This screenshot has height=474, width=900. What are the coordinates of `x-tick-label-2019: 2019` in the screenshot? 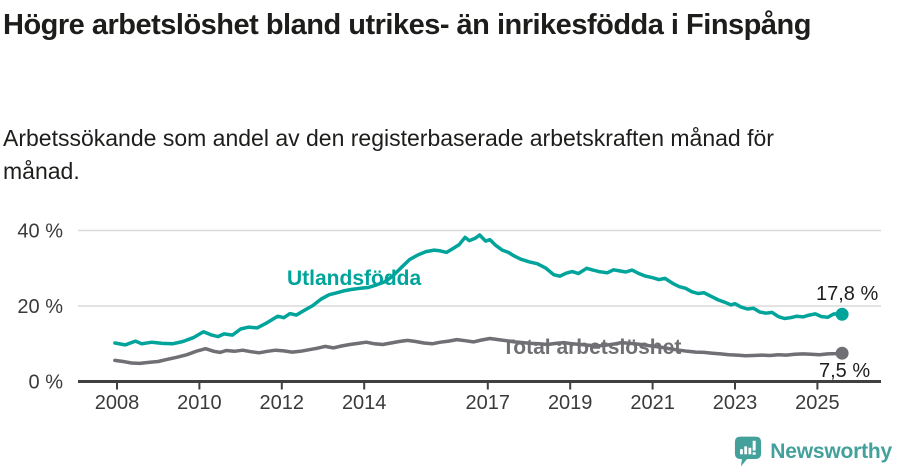 It's located at (570, 403).